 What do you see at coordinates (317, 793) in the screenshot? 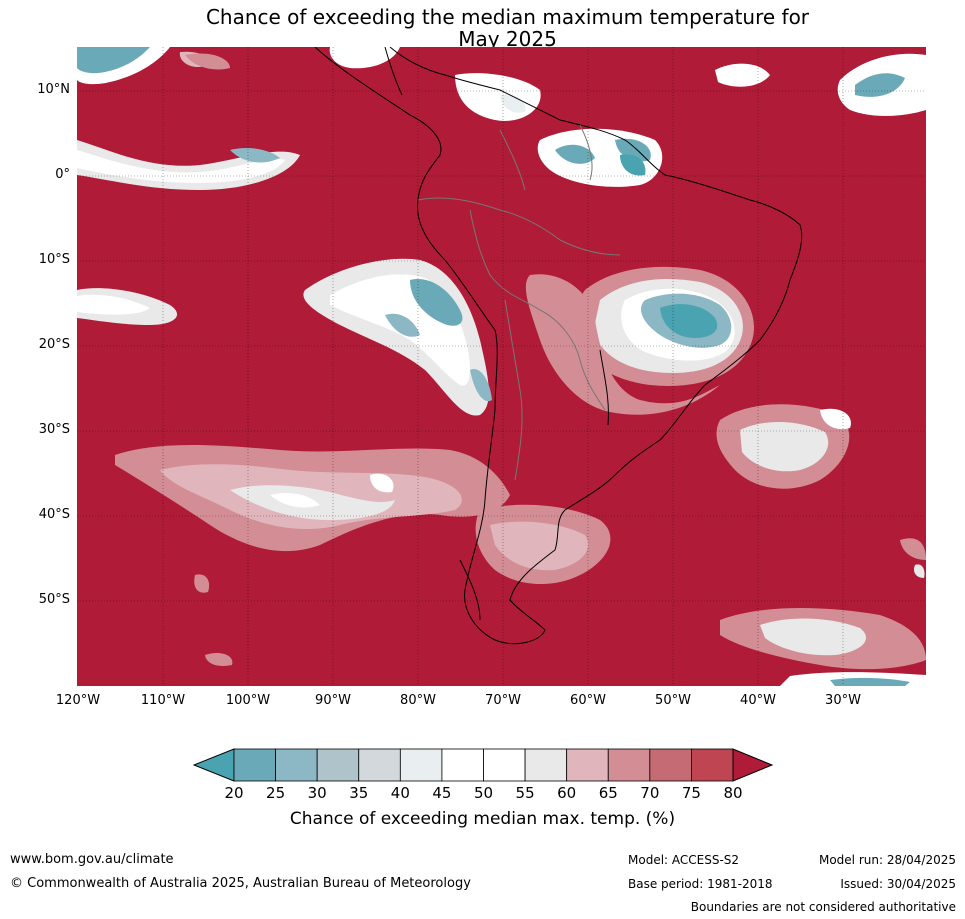
I see `colorbar-tick-label: 30` at bounding box center [317, 793].